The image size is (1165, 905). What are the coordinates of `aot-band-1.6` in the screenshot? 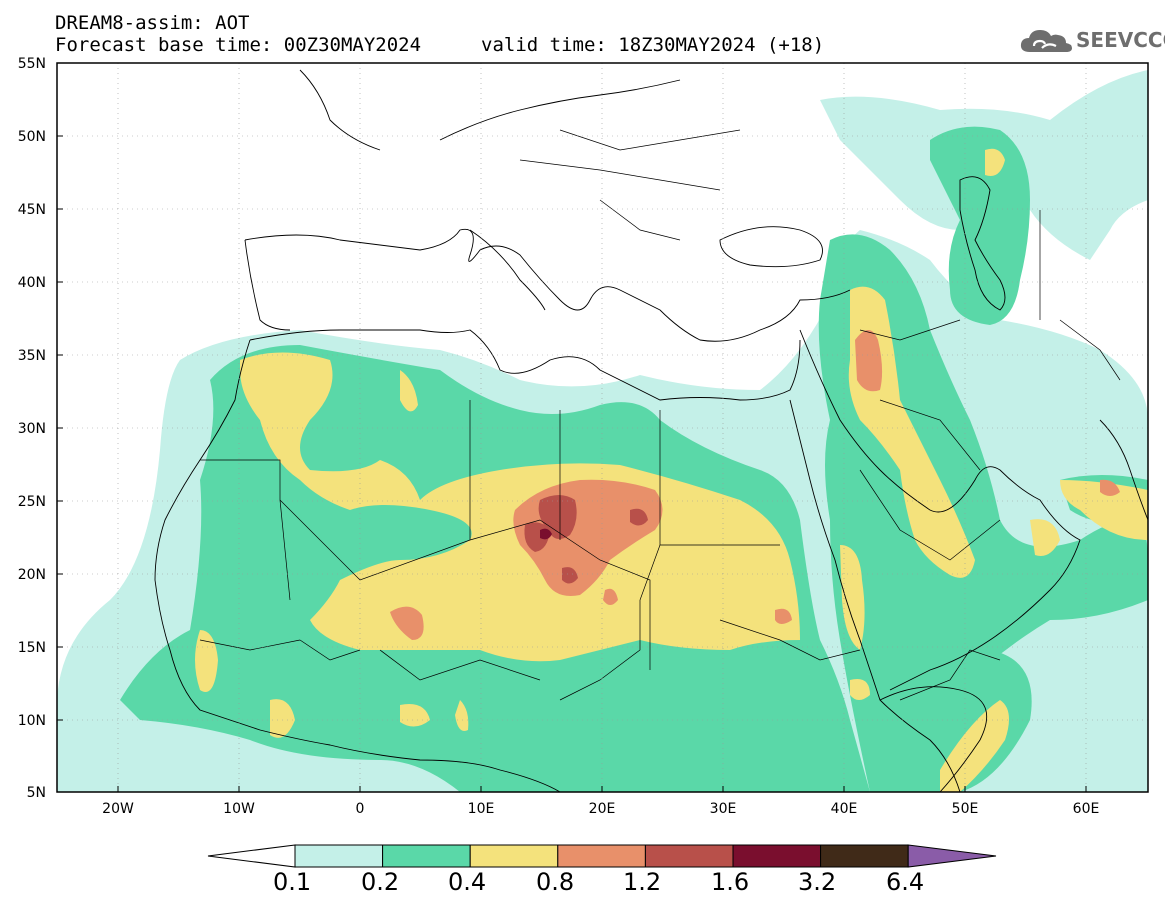 It's located at (546, 534).